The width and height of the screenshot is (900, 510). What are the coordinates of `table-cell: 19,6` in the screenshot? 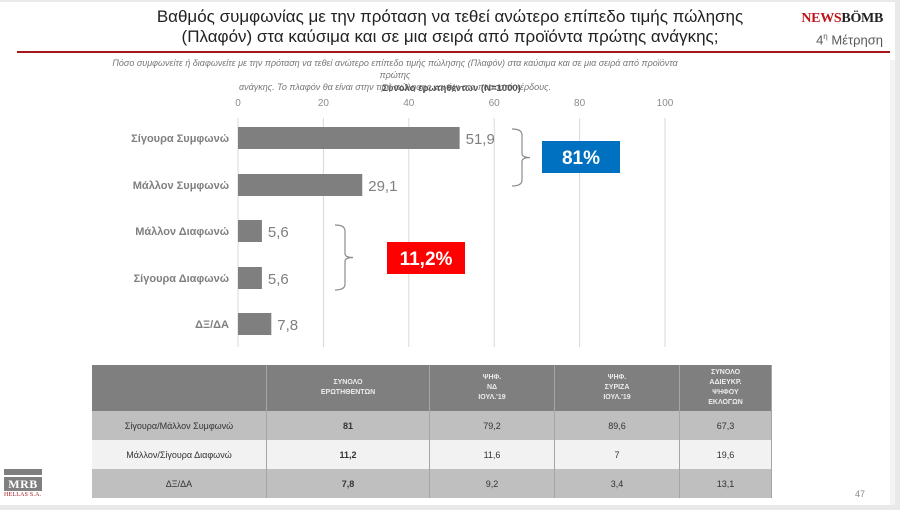 It's located at (725, 454).